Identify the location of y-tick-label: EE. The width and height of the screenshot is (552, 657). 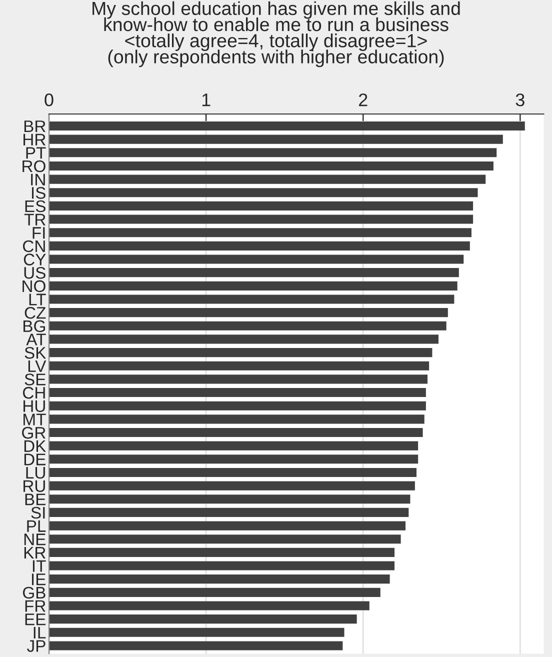
(35, 620).